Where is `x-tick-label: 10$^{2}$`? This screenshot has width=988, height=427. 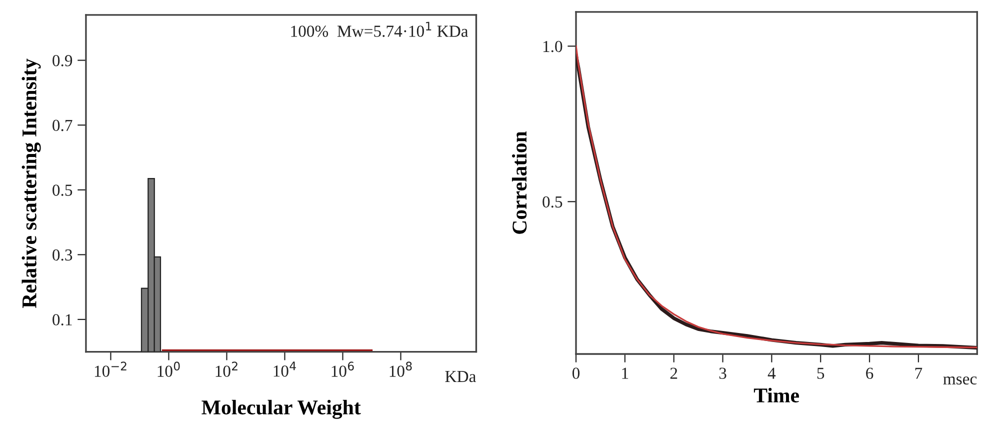 x-tick-label: 10$^{2}$ is located at coordinates (227, 369).